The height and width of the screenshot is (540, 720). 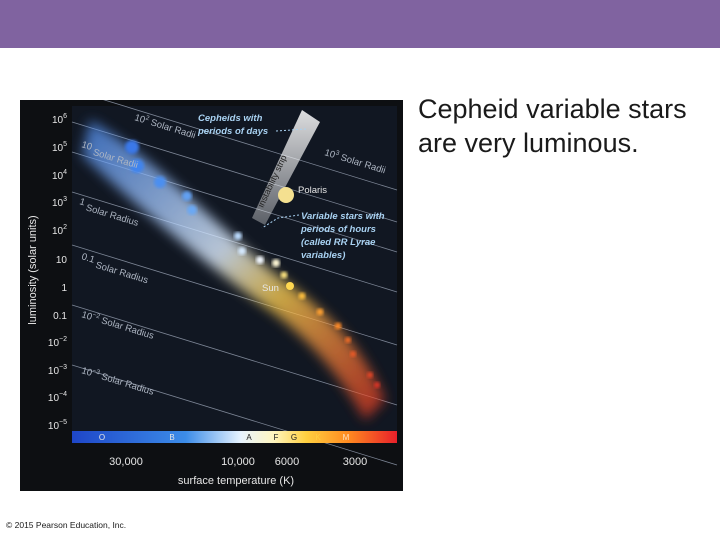 I want to click on spectral-class-k: K, so click(x=318, y=437).